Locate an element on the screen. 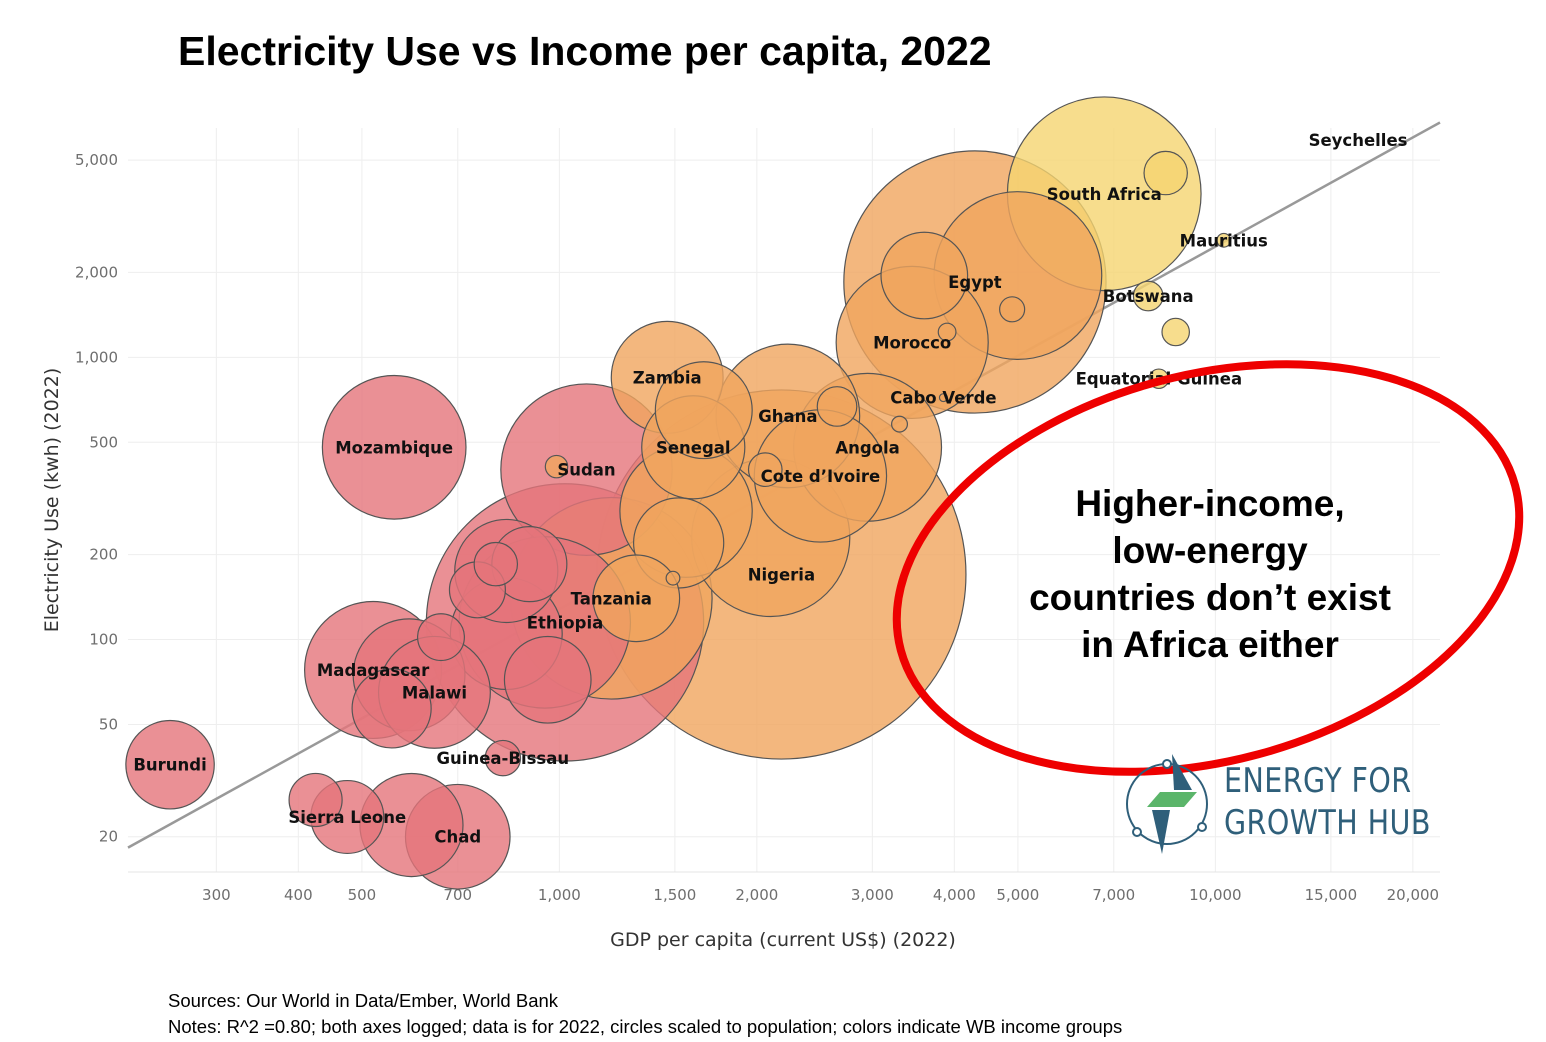  point-label: Cote d’Ivoire is located at coordinates (821, 476).